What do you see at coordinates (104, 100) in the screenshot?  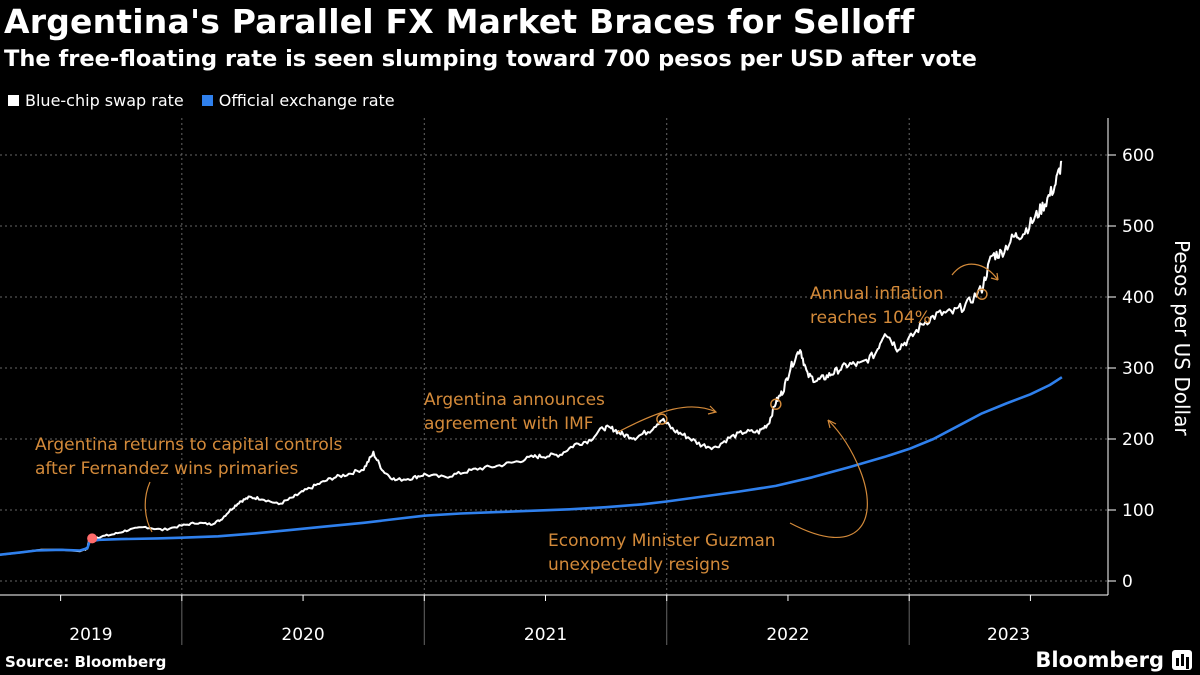 I see `legend-label-swap: Blue-chip swap rate` at bounding box center [104, 100].